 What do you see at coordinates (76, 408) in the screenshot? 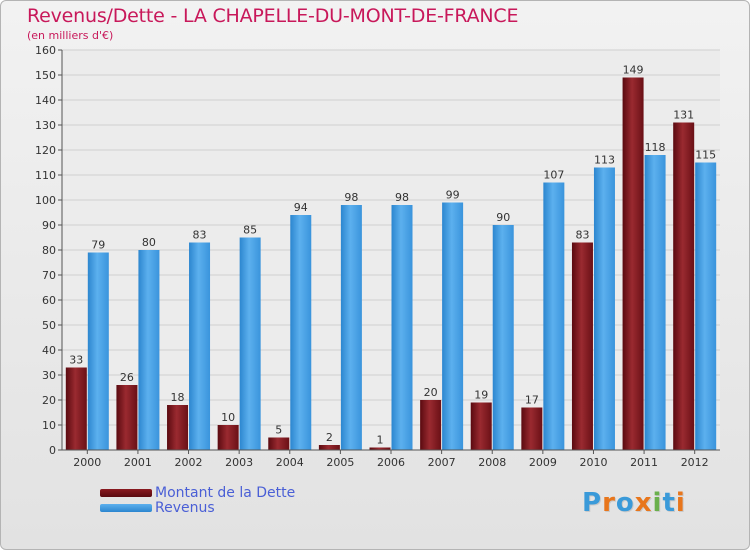
I see `bar-dette-2000` at bounding box center [76, 408].